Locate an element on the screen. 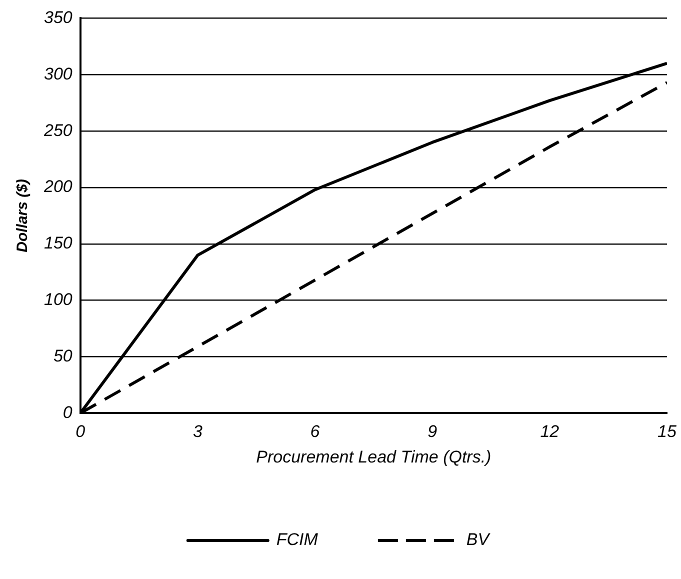 The height and width of the screenshot is (579, 681). y-tick-label: 50 is located at coordinates (63, 356).